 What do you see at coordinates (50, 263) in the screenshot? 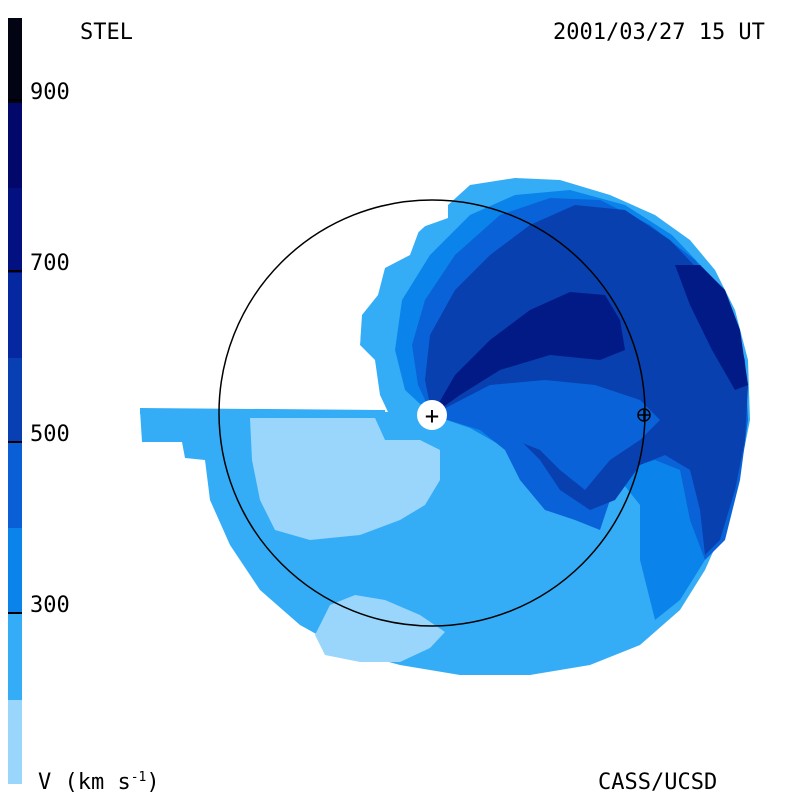
I see `colorbar-tick-label: 700` at bounding box center [50, 263].